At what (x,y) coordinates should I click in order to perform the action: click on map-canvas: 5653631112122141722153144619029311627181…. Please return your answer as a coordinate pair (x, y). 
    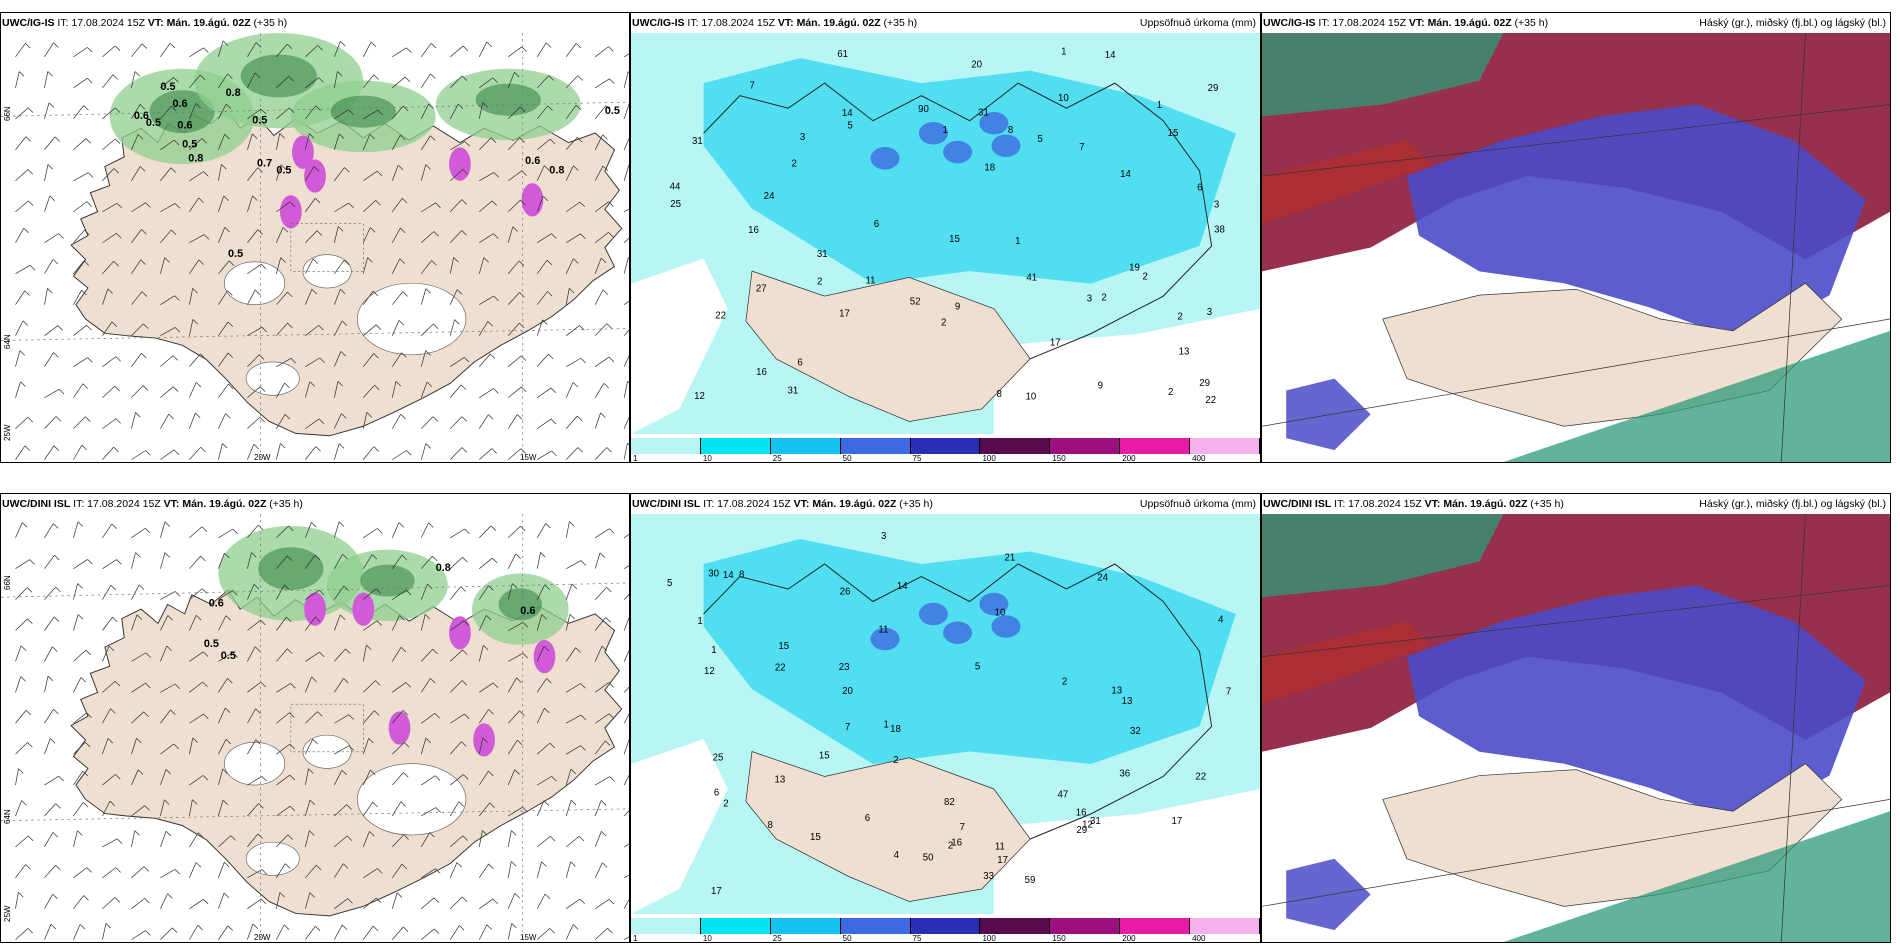
    Looking at the image, I should click on (945, 233).